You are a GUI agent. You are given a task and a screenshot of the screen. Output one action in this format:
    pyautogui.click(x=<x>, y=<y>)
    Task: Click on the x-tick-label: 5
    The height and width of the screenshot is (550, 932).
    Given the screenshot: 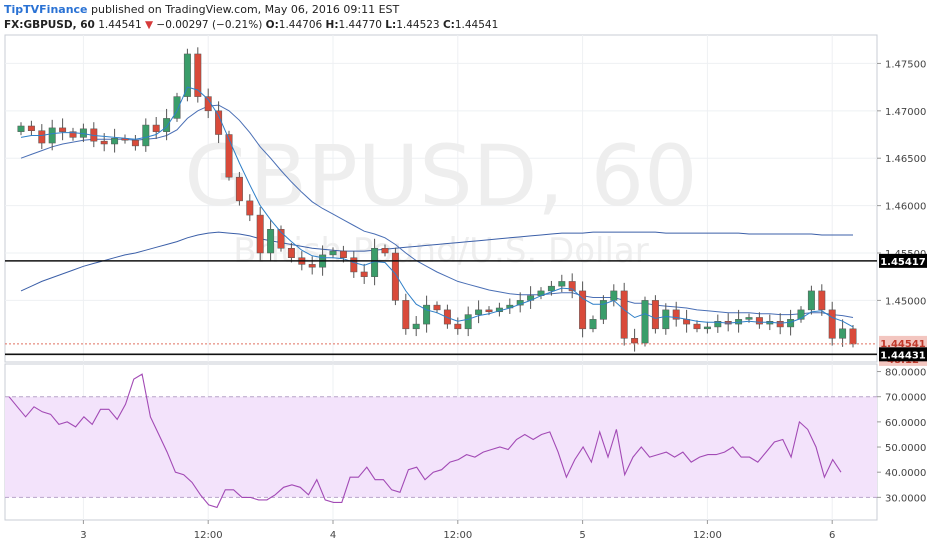 What is the action you would take?
    pyautogui.click(x=582, y=535)
    